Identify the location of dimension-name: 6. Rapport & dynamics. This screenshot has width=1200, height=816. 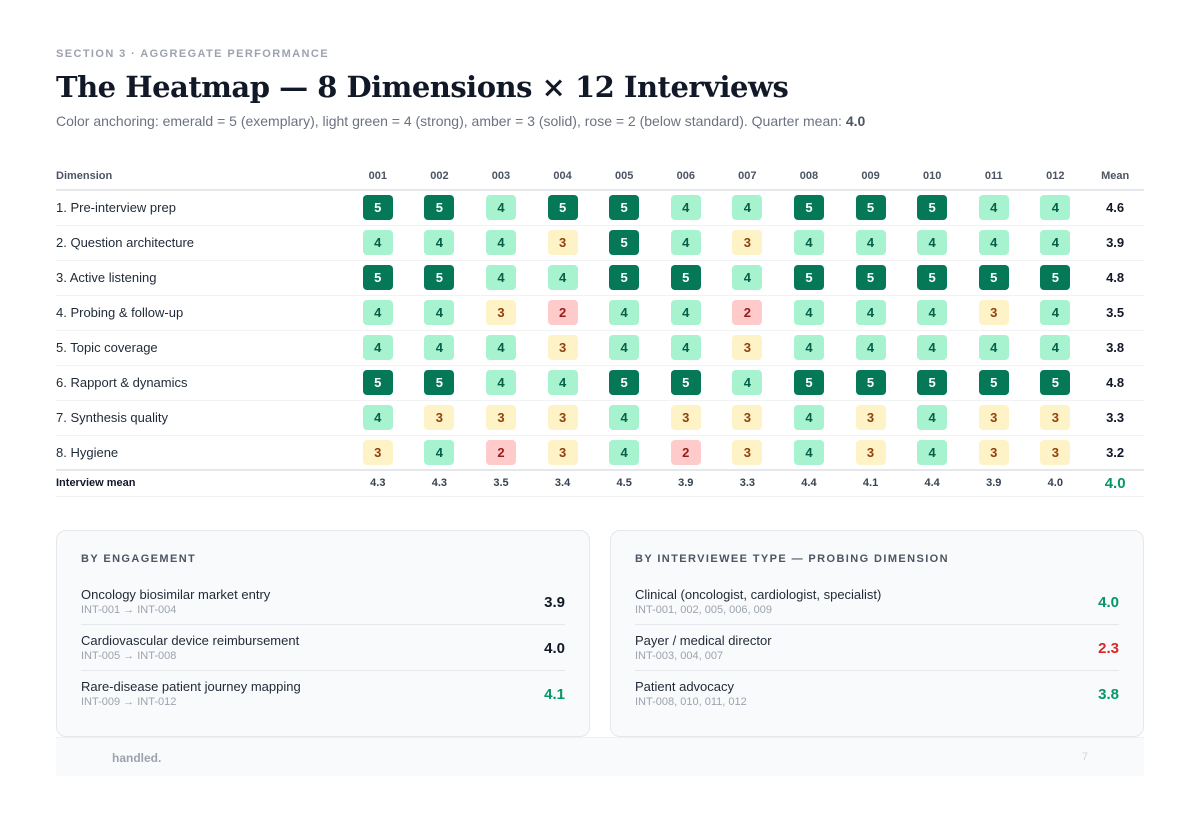
(201, 383).